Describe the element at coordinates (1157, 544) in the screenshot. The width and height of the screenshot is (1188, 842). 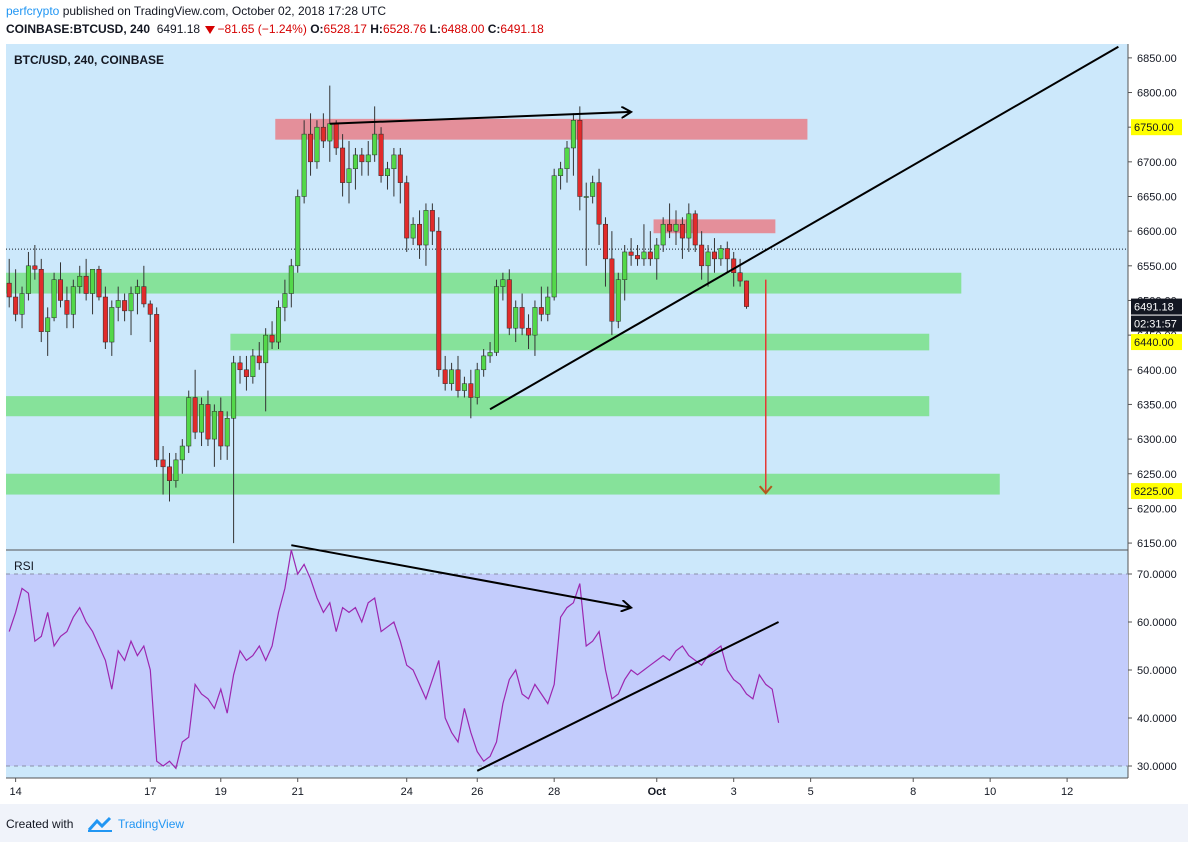
I see `price-tick-label: 6150.00` at that location.